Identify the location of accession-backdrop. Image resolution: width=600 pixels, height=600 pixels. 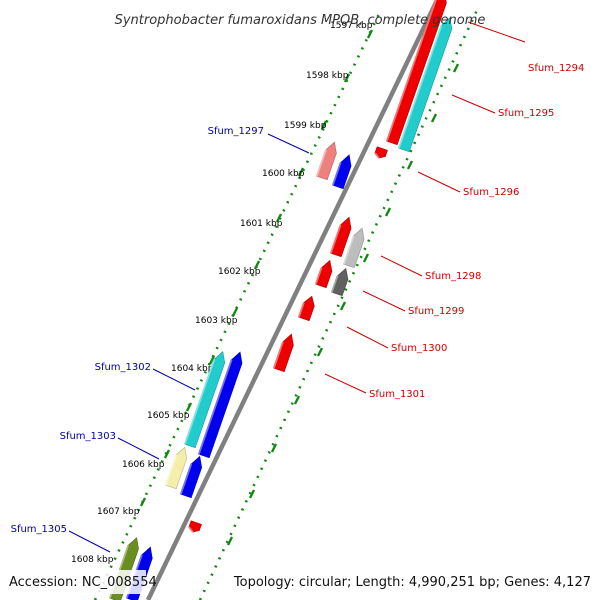
(75, 582).